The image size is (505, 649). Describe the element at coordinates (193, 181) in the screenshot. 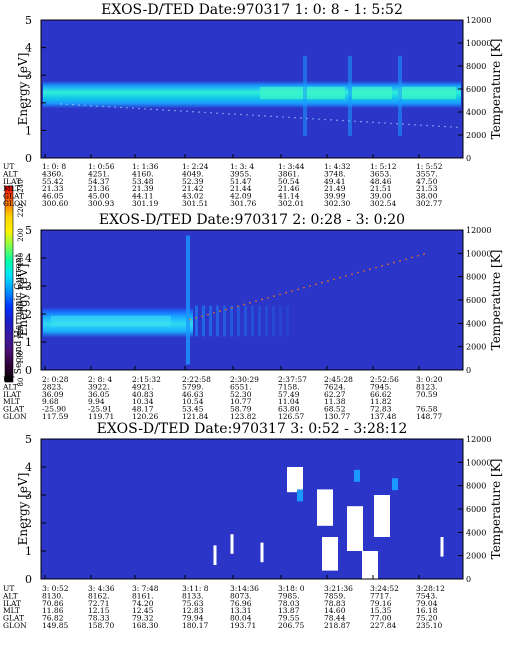

I see `panel-1-orbit-cell: 52.39` at that location.